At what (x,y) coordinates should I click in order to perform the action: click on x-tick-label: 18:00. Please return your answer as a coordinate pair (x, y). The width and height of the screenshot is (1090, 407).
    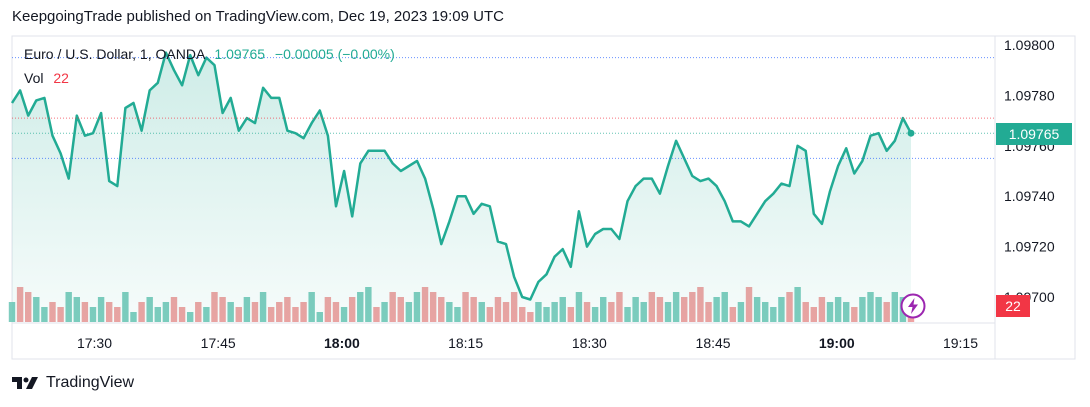
    Looking at the image, I should click on (342, 343).